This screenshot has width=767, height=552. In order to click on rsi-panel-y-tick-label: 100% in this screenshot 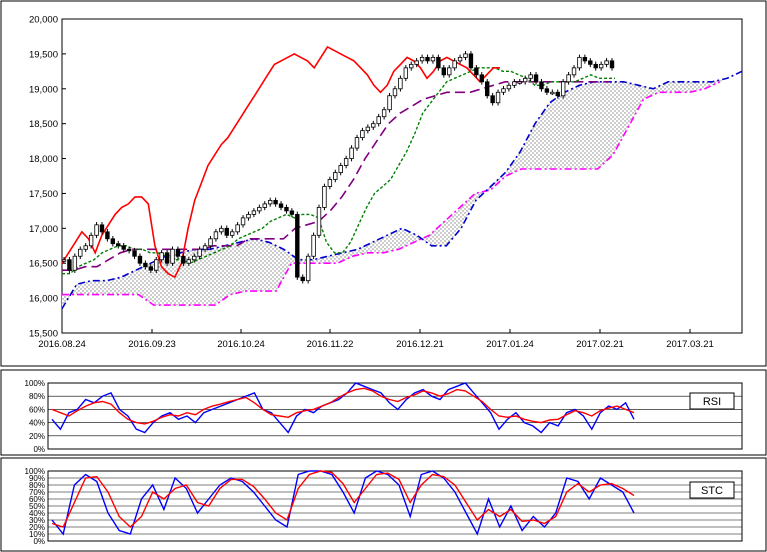, I will do `click(35, 383)`.